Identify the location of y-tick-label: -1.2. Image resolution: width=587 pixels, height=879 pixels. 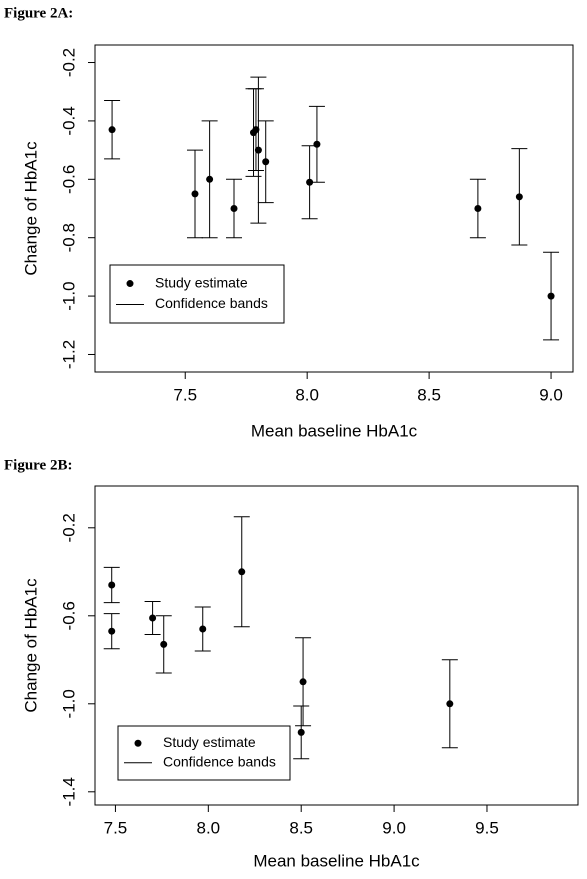
(68, 354).